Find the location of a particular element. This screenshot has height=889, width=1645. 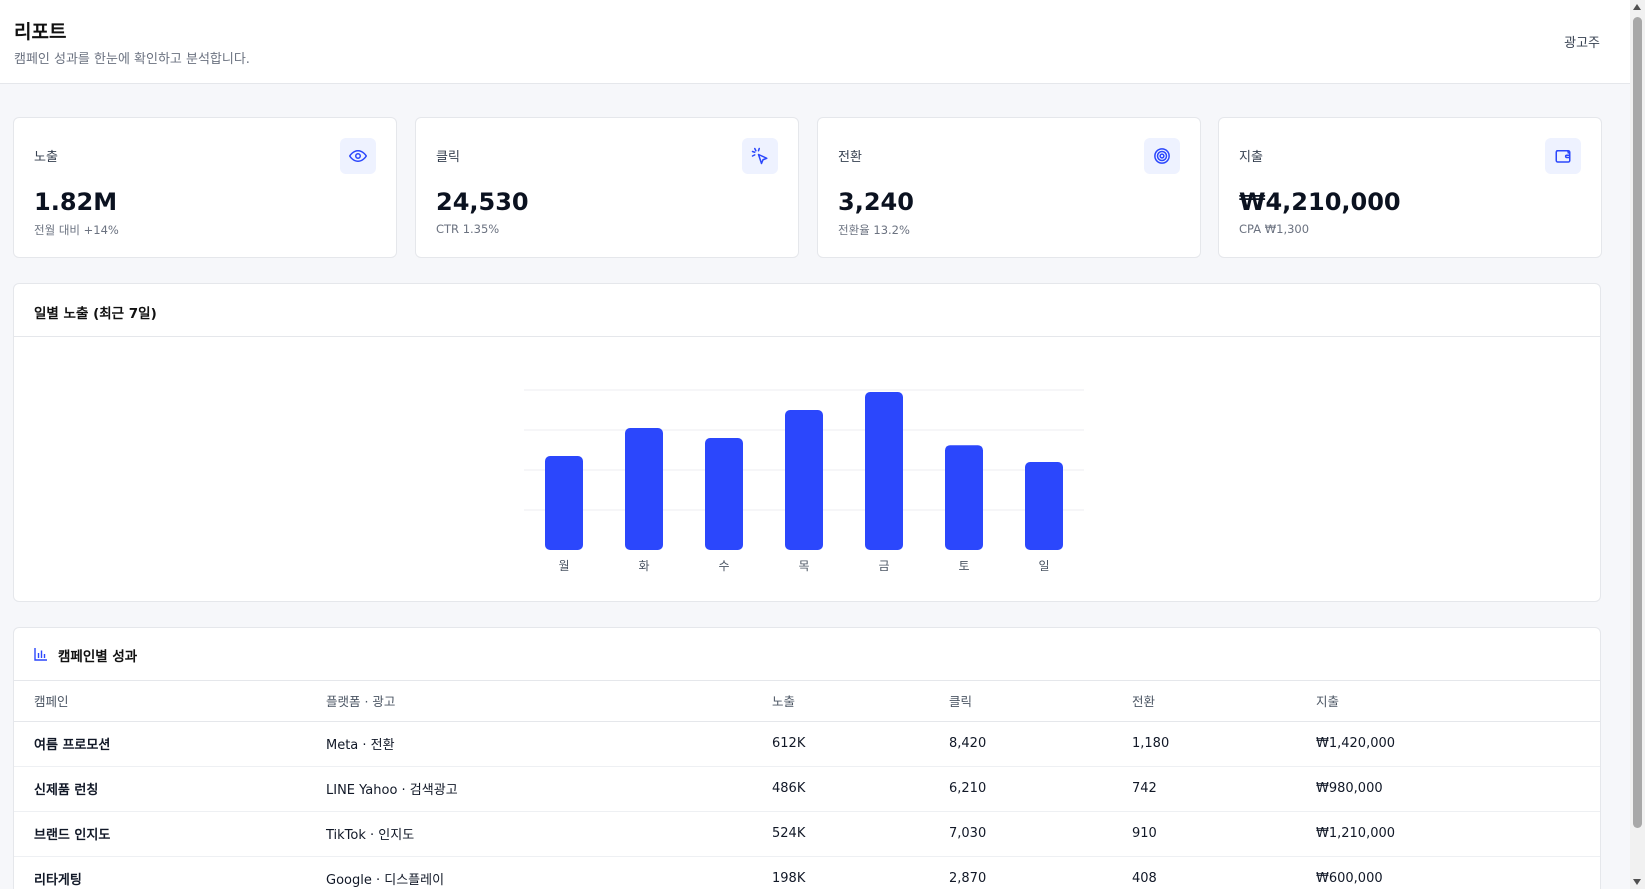

cell-platform: LINE Yahoo · 검색광고 is located at coordinates (549, 789).